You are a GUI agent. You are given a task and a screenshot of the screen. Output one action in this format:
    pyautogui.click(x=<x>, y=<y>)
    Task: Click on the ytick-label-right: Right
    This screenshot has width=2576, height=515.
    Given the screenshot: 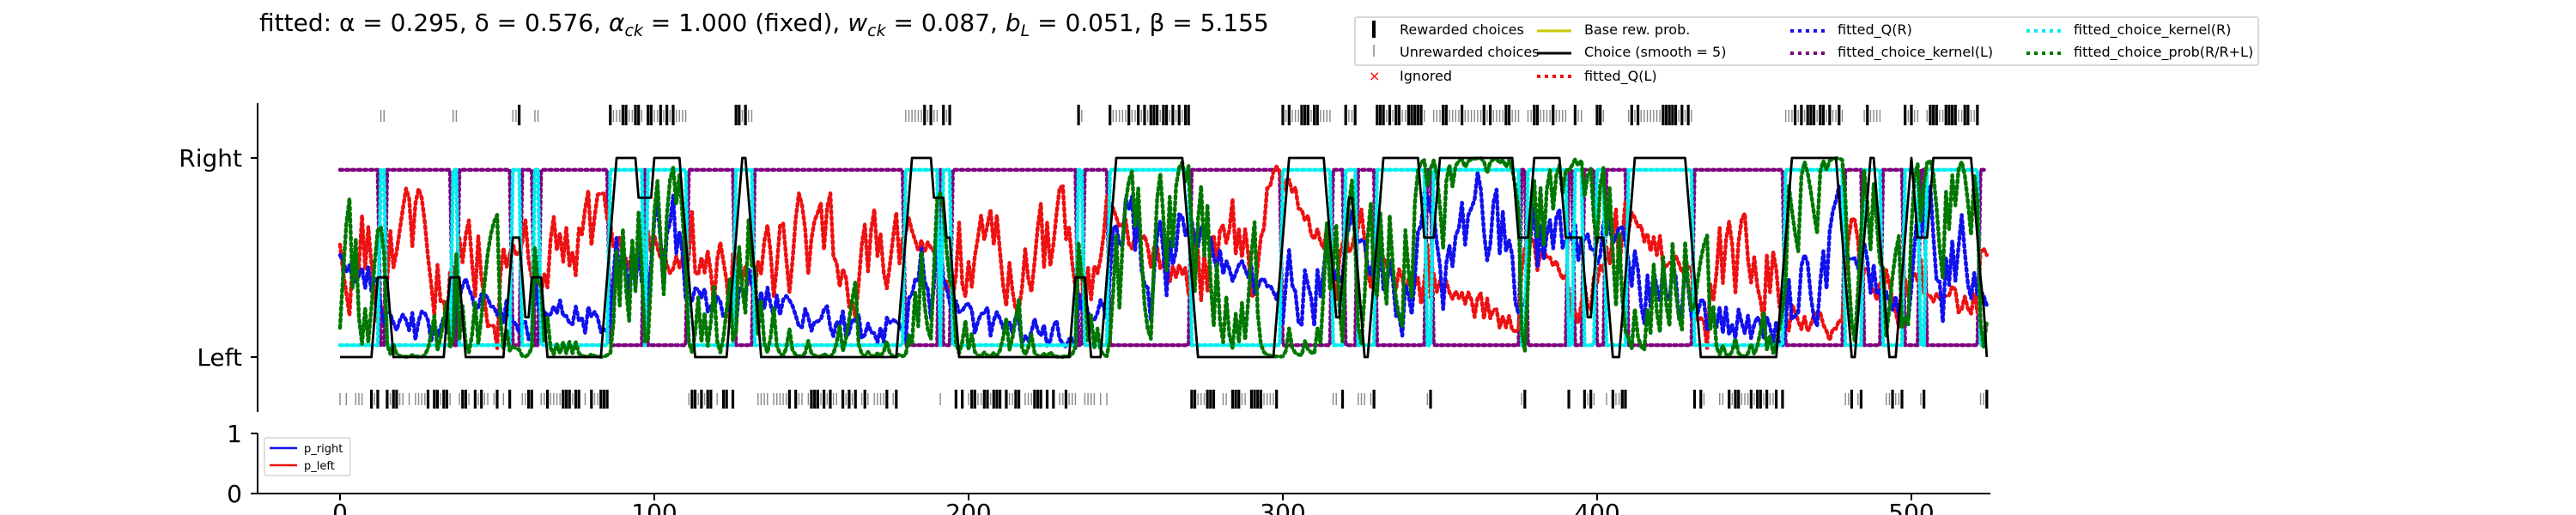 What is the action you would take?
    pyautogui.click(x=210, y=158)
    